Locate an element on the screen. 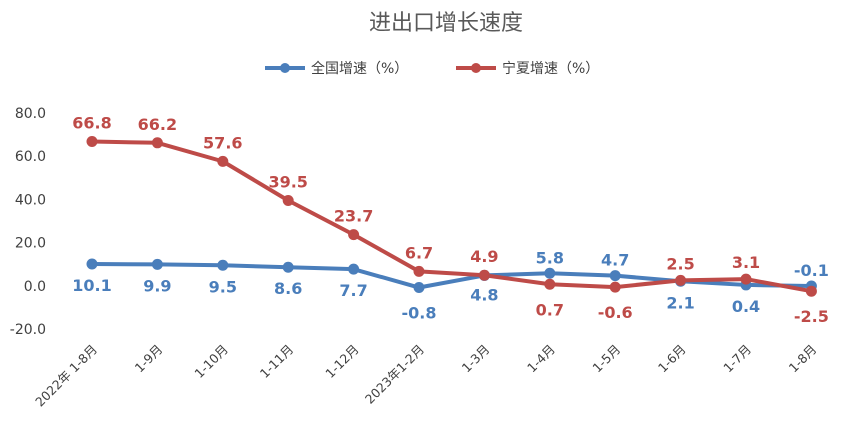 The width and height of the screenshot is (851, 444). data-label: 0.7 is located at coordinates (550, 309).